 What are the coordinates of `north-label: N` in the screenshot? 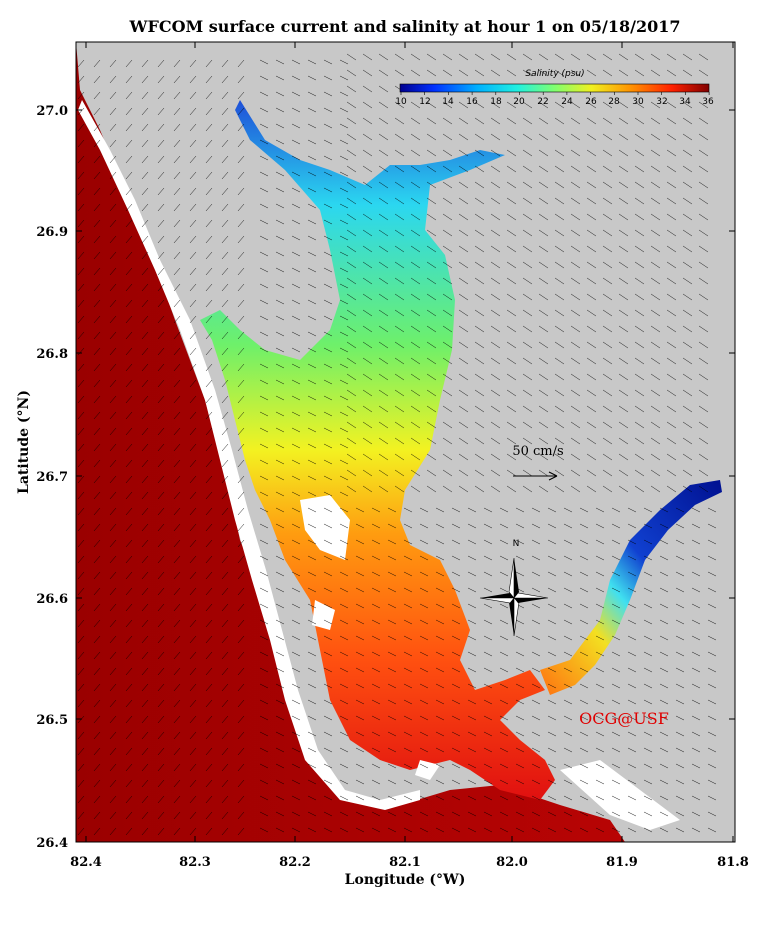 It's located at (516, 544).